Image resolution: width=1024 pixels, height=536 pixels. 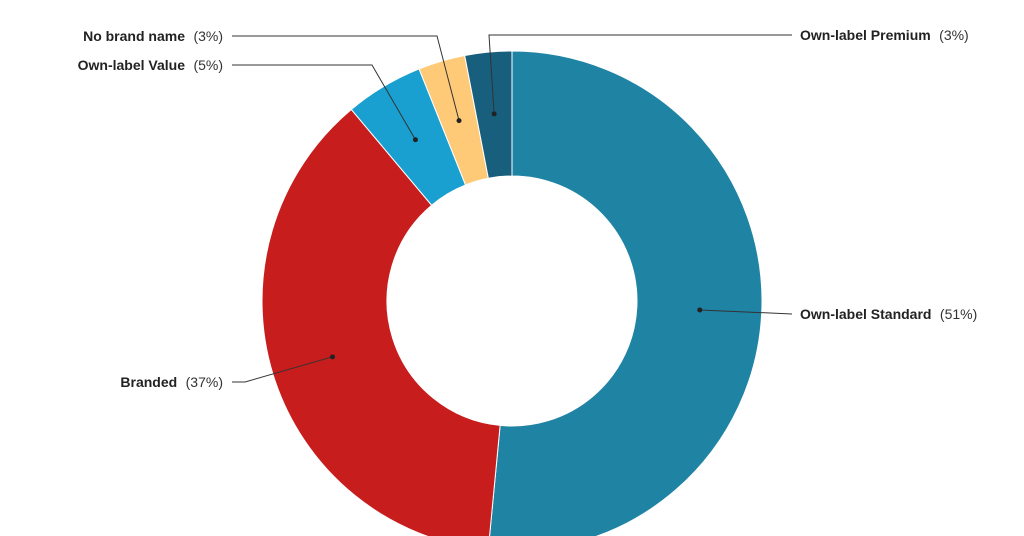 What do you see at coordinates (488, 114) in the screenshot?
I see `slice-own-label-premium` at bounding box center [488, 114].